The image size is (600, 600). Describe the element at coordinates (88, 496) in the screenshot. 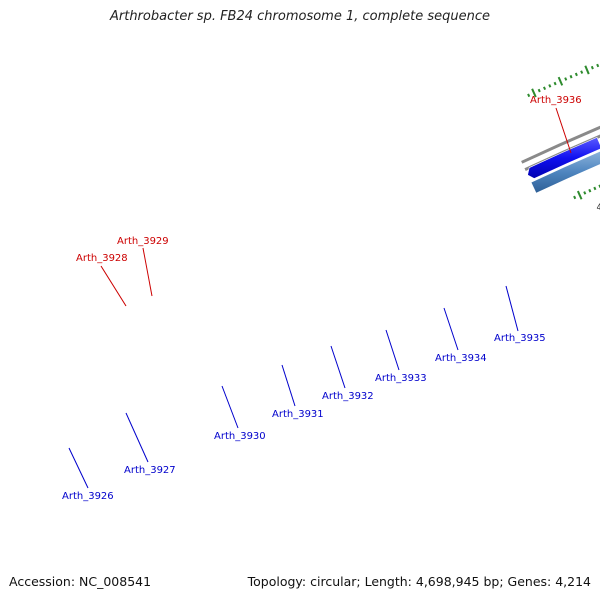

I see `gene-label: Arth_3926` at that location.